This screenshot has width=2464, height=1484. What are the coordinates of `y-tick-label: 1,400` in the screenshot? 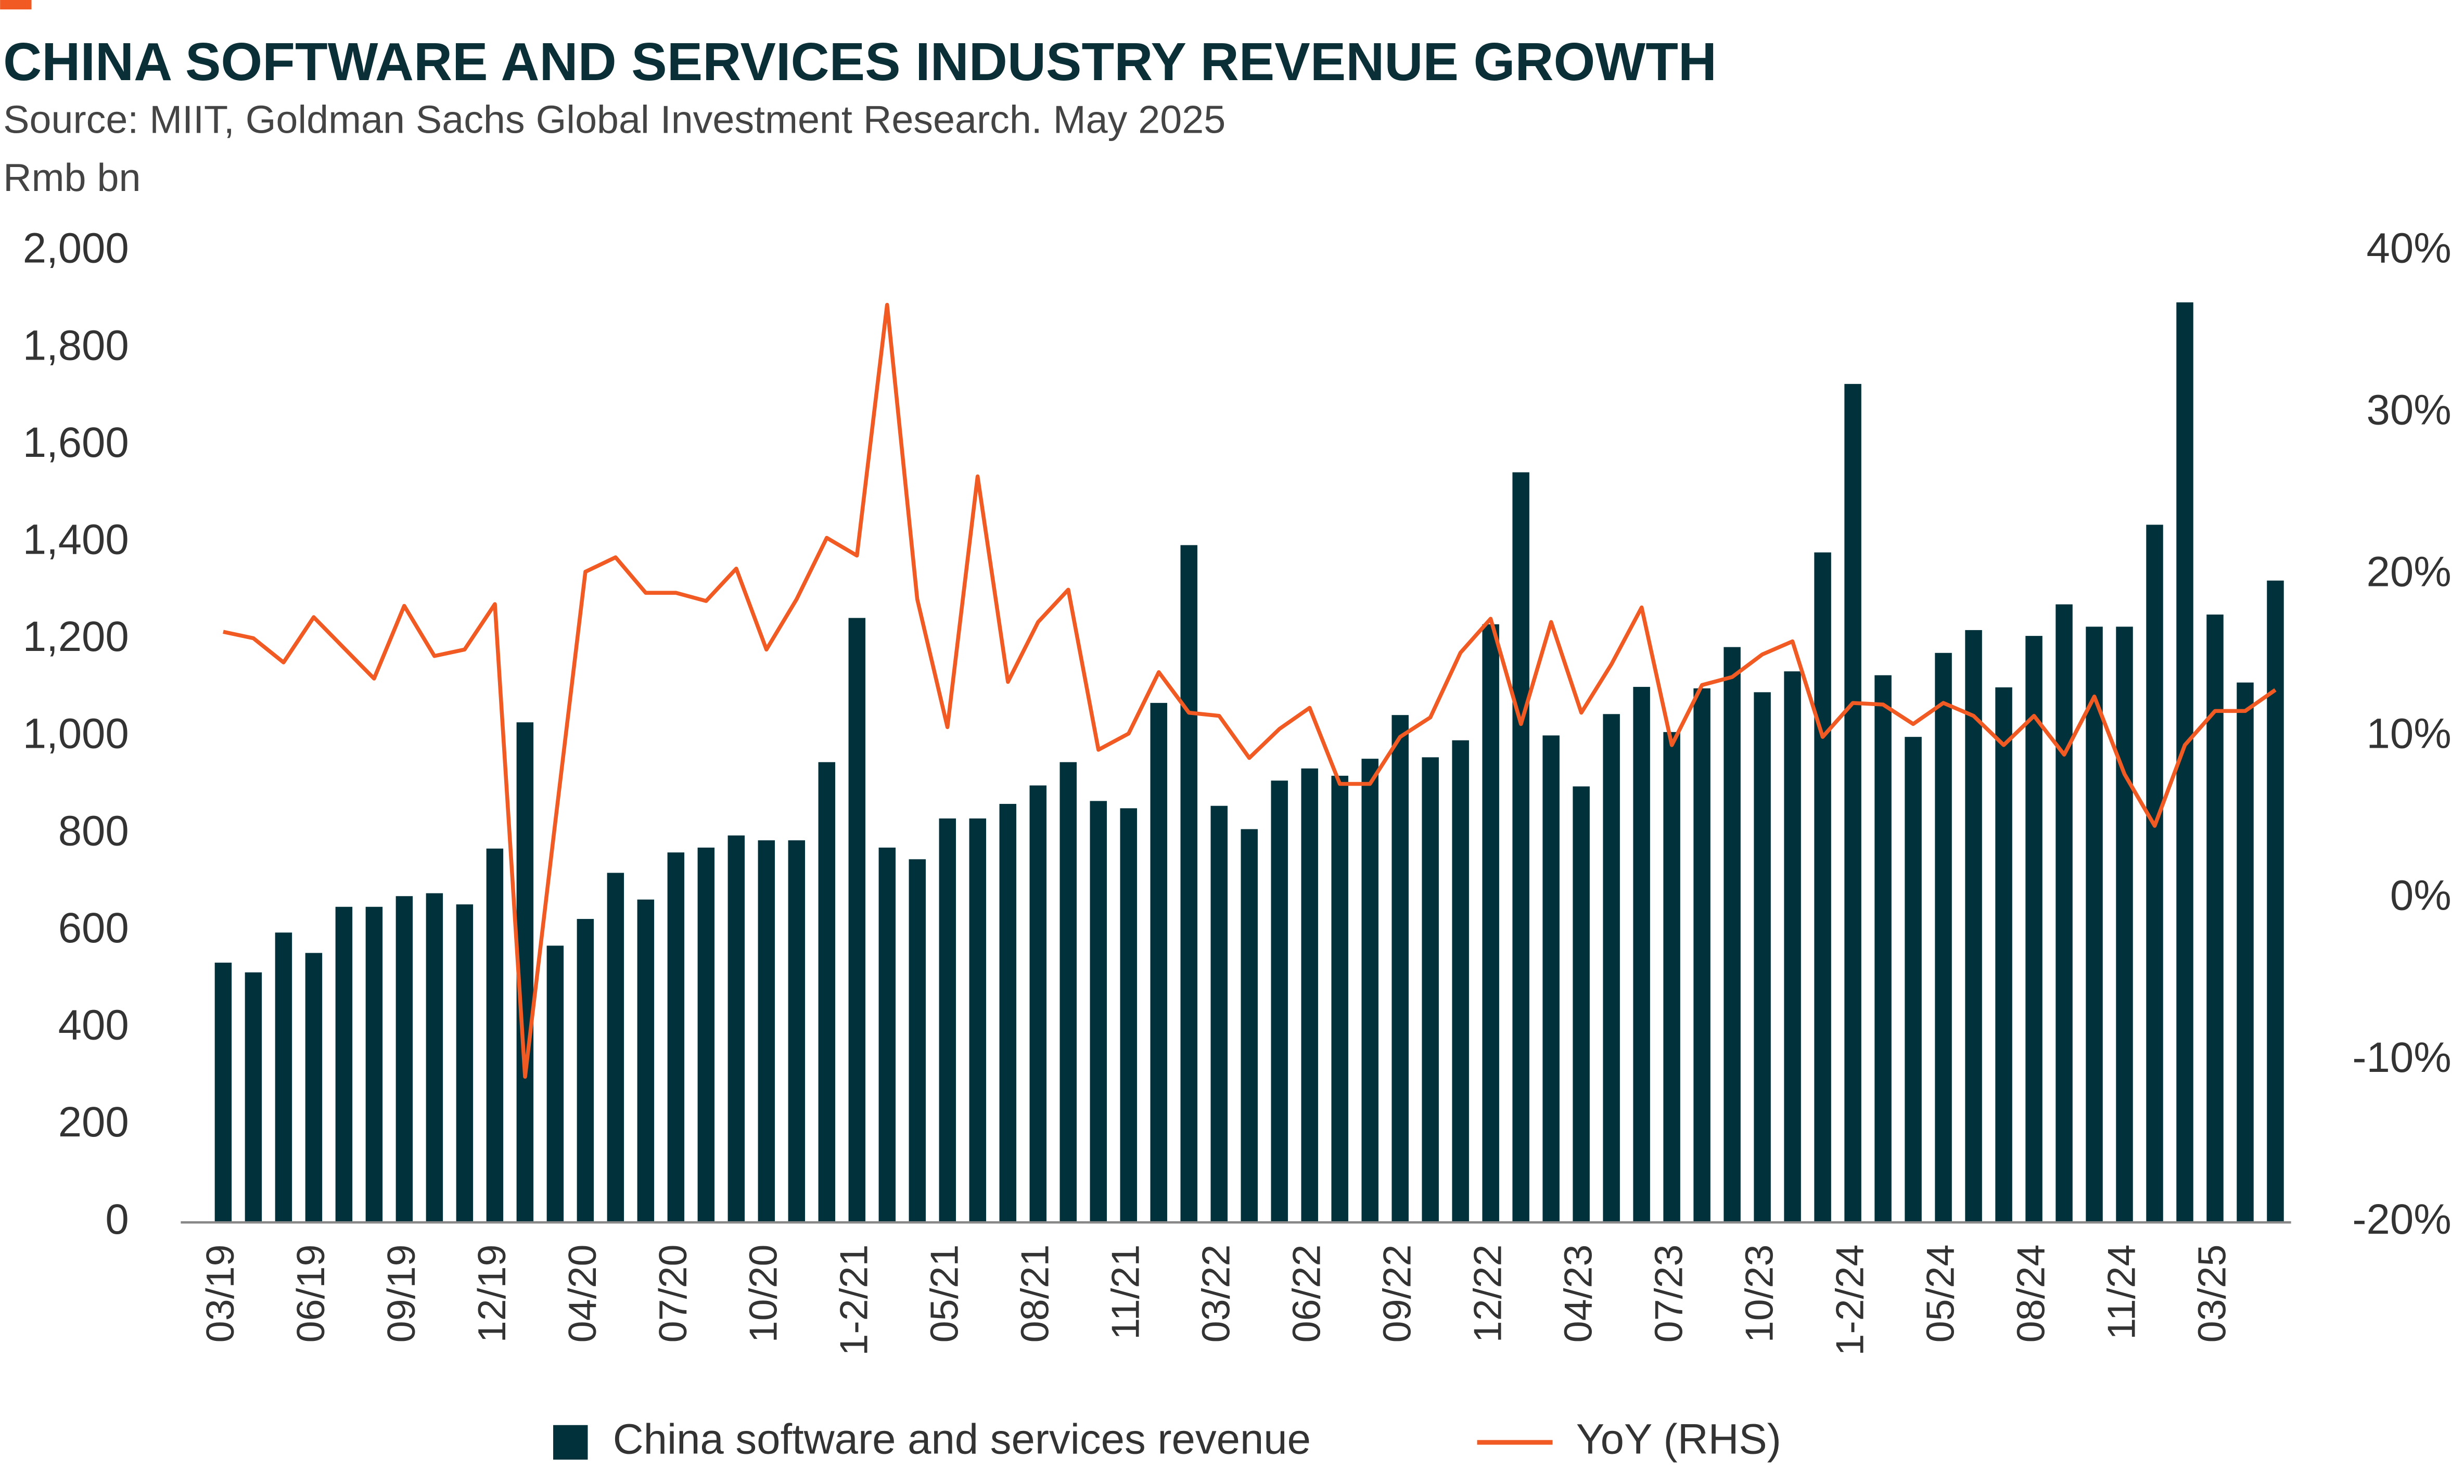 It's located at (76, 539).